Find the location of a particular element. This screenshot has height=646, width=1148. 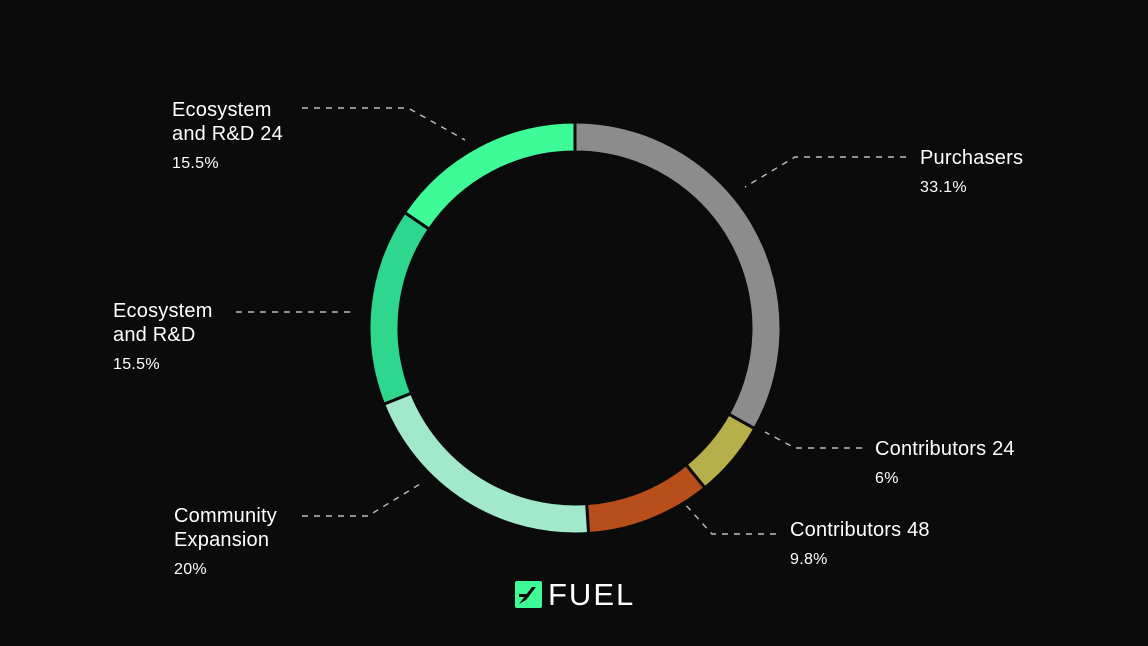

label-purchasers: Purchasers 33.1% is located at coordinates (971, 171).